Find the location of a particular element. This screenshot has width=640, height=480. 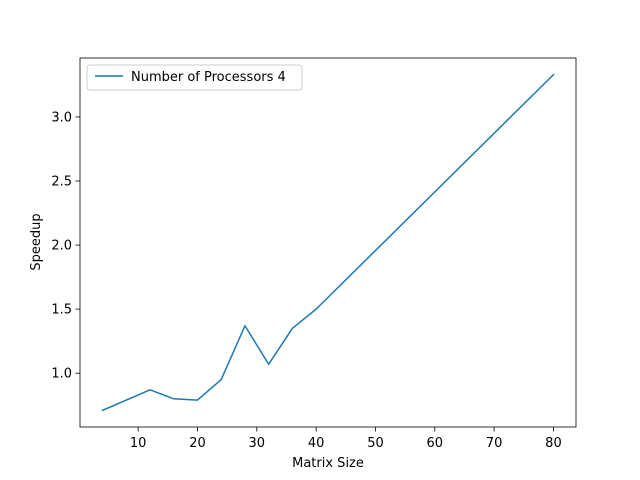

legend-box is located at coordinates (194, 77).